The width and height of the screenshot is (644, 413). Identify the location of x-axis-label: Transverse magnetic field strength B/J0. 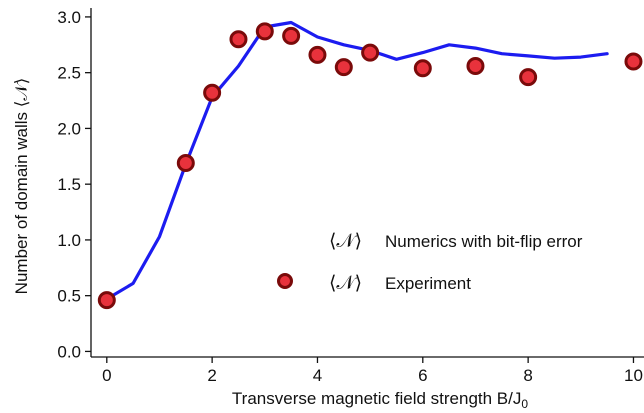
(380, 400).